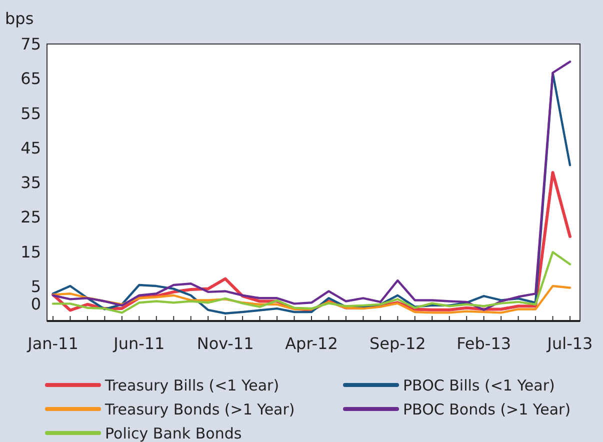  I want to click on y-tick-label: 25, so click(30, 217).